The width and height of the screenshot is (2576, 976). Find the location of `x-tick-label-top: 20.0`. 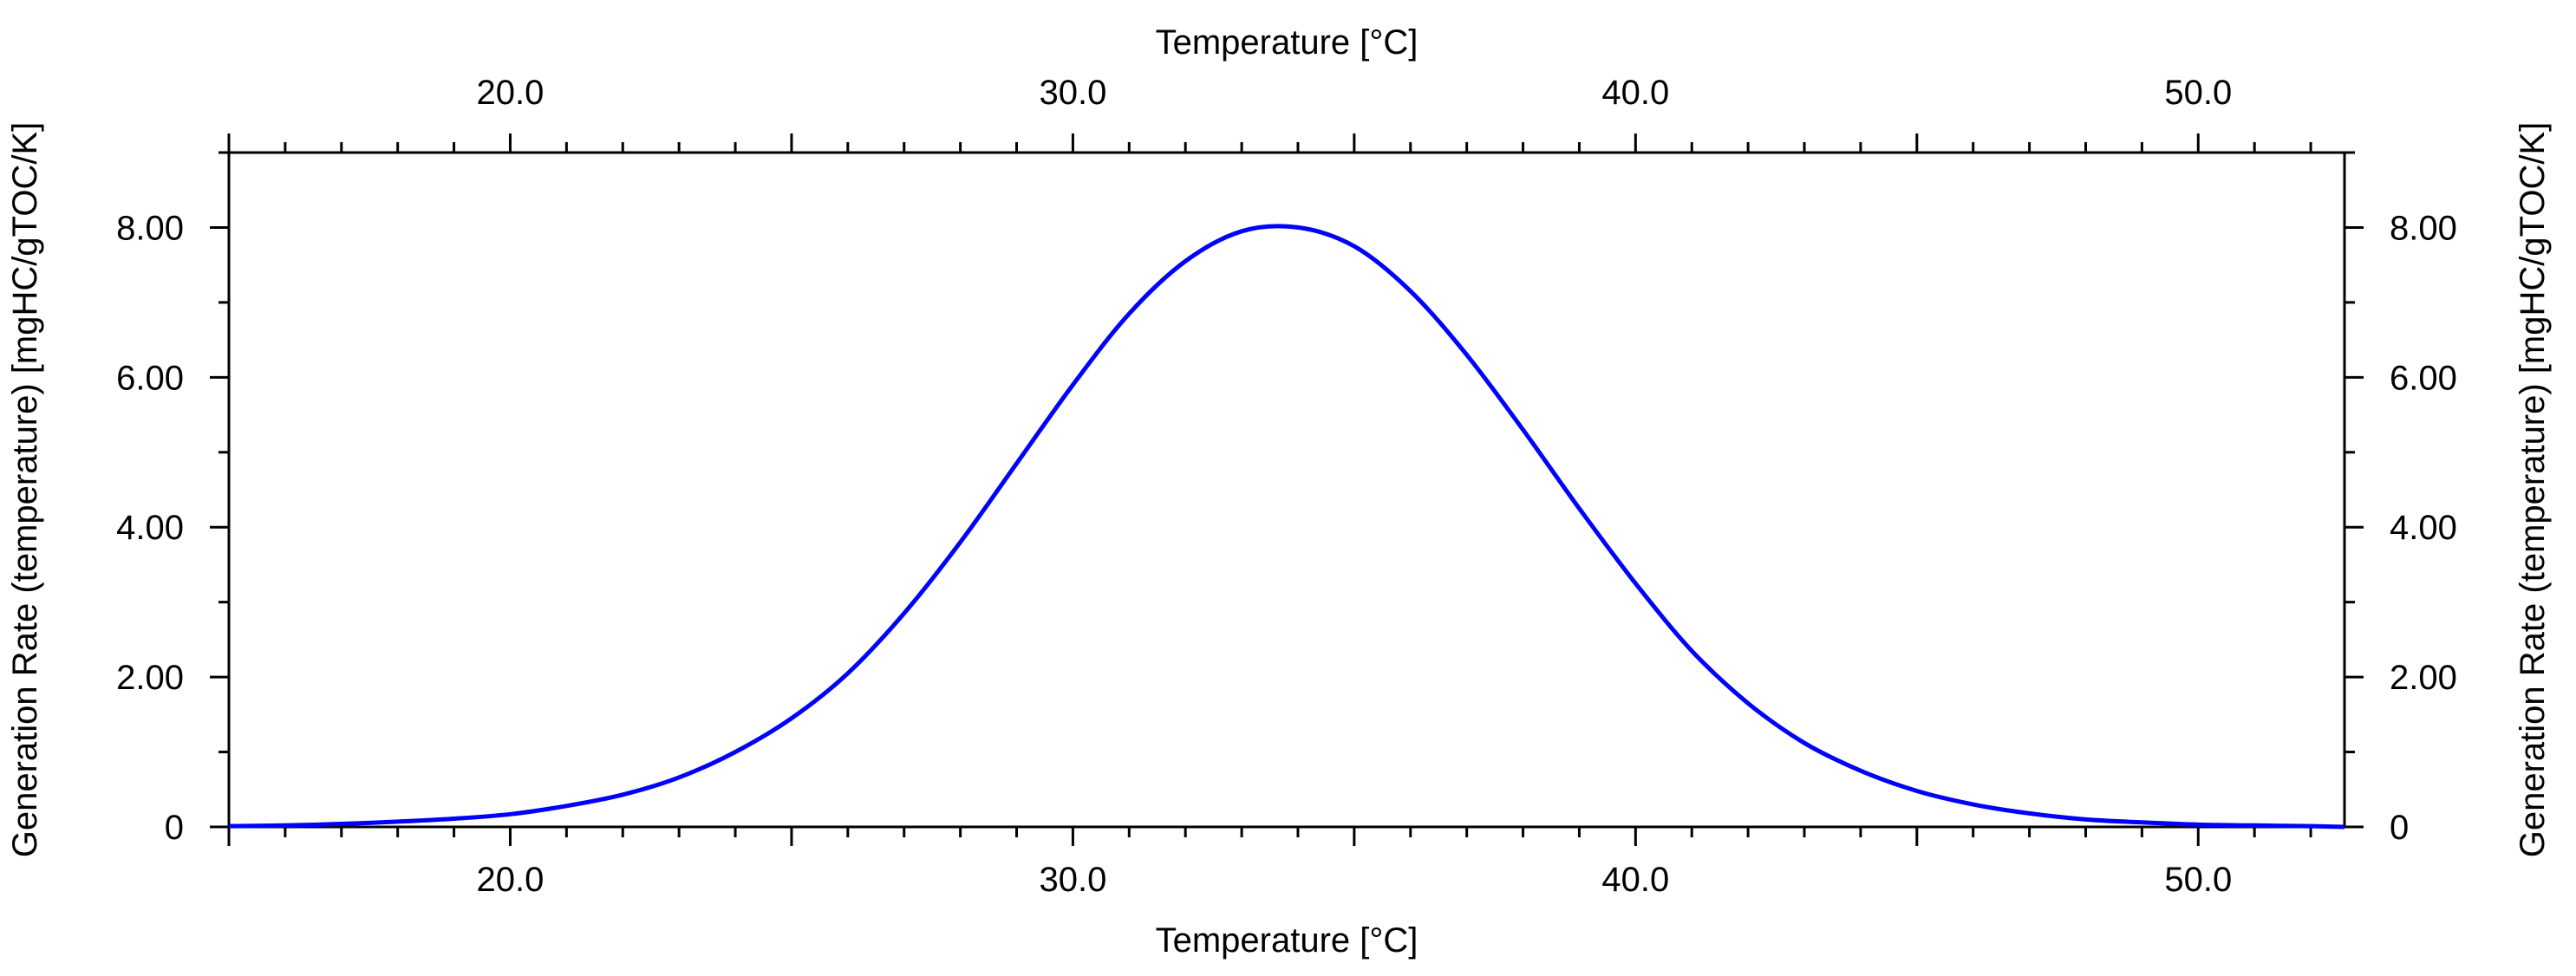

x-tick-label-top: 20.0 is located at coordinates (511, 93).